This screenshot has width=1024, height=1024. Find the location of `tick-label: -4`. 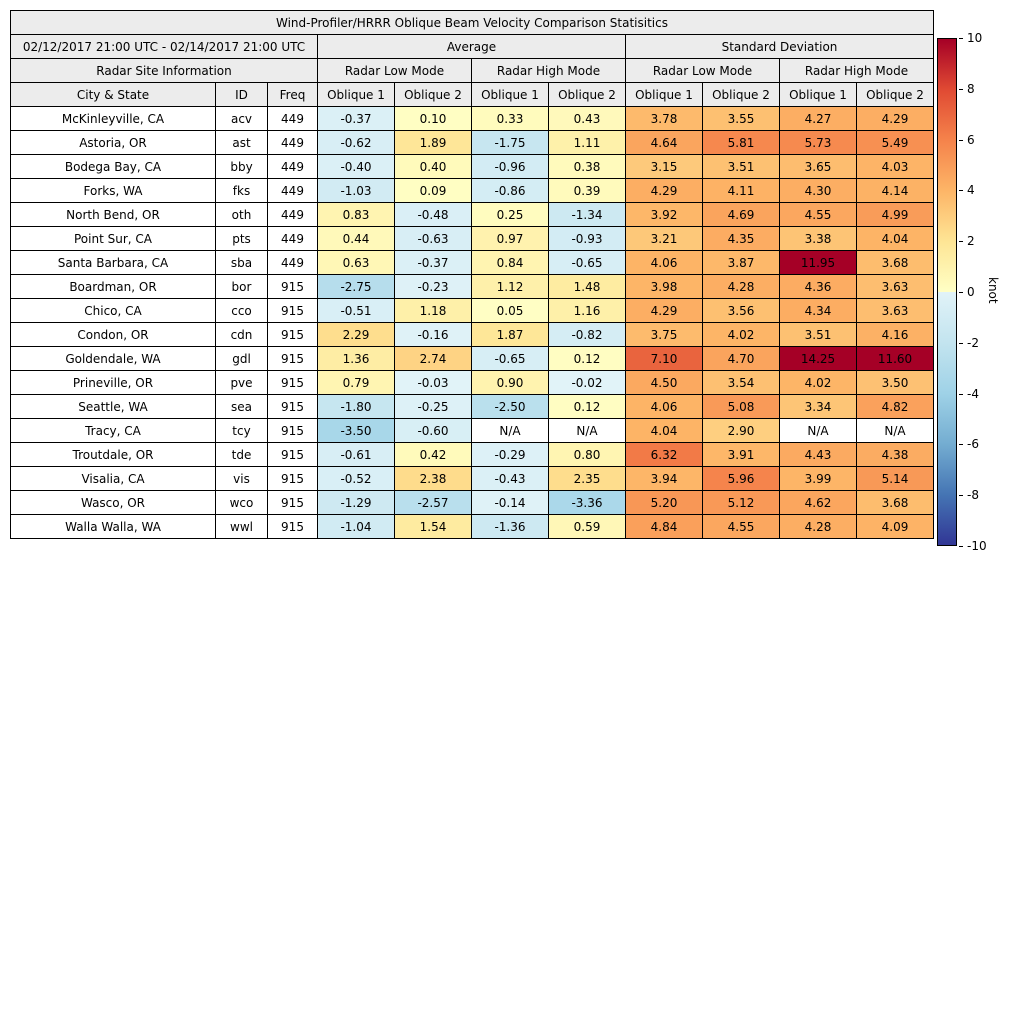

tick-label: -4 is located at coordinates (973, 393).